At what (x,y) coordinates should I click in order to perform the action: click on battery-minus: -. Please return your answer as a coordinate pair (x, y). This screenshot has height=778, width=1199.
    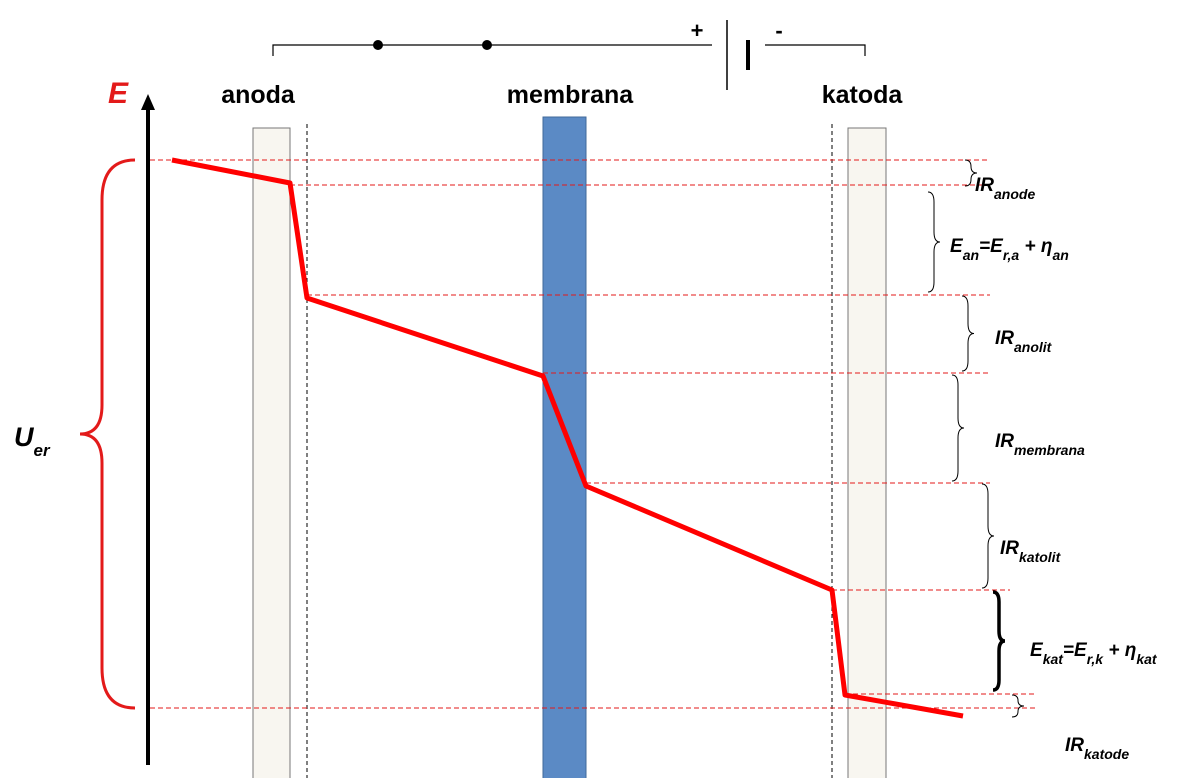
    Looking at the image, I should click on (778, 30).